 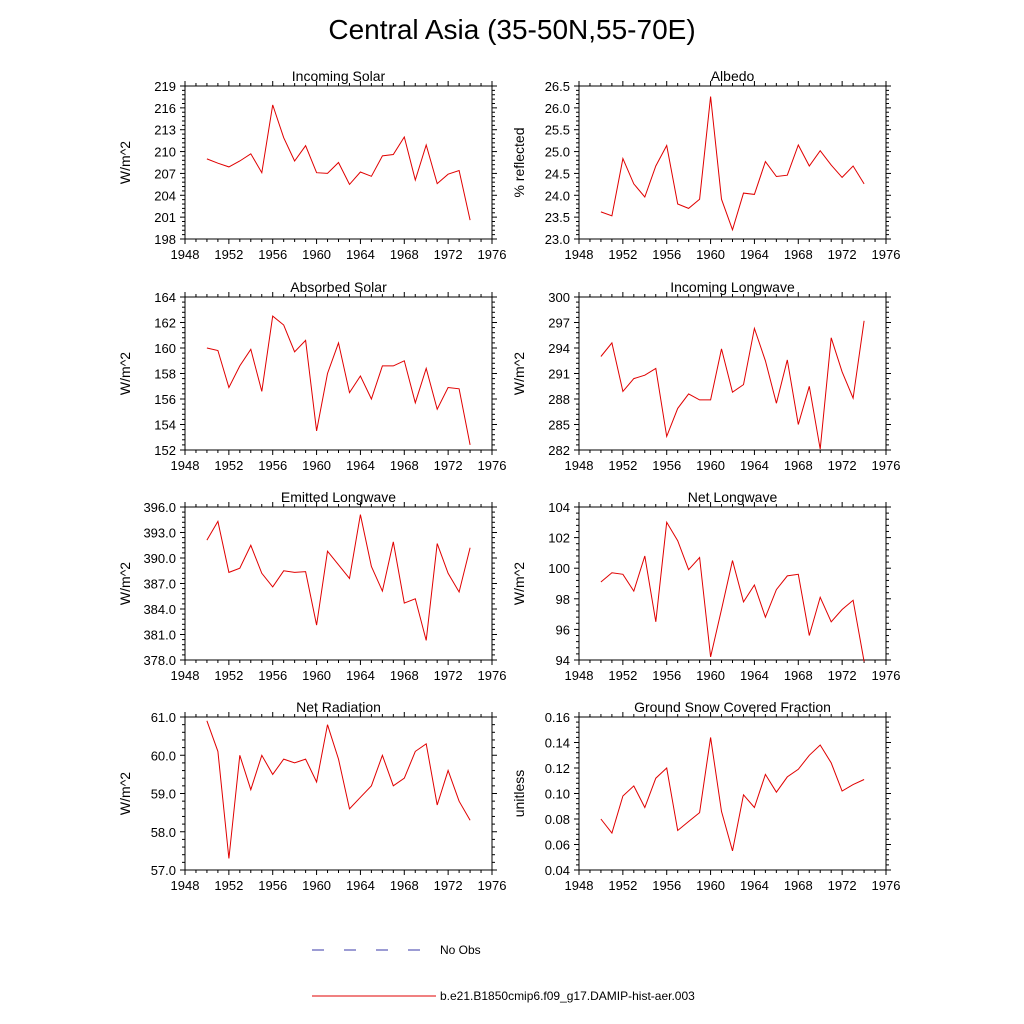 What do you see at coordinates (733, 76) in the screenshot?
I see `panel-title: Albedo` at bounding box center [733, 76].